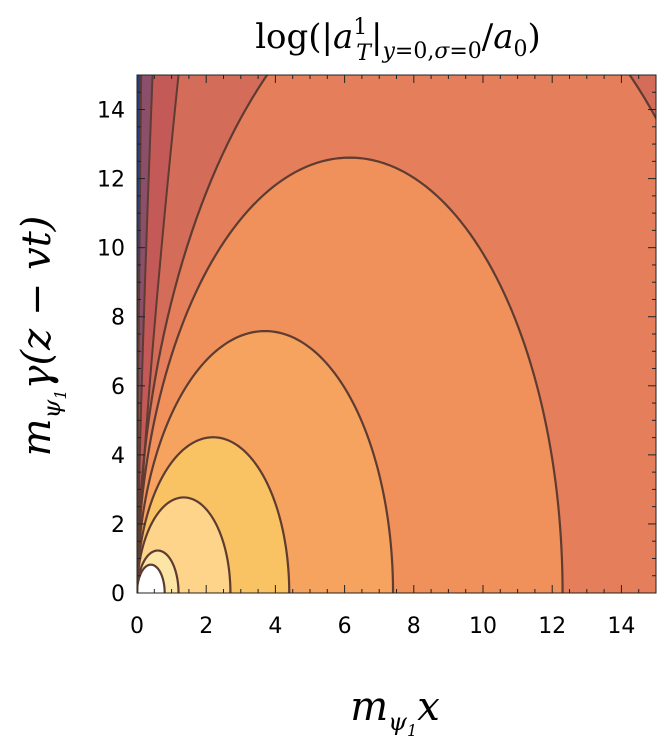  Describe the element at coordinates (118, 594) in the screenshot. I see `y-tick-label: 0` at that location.